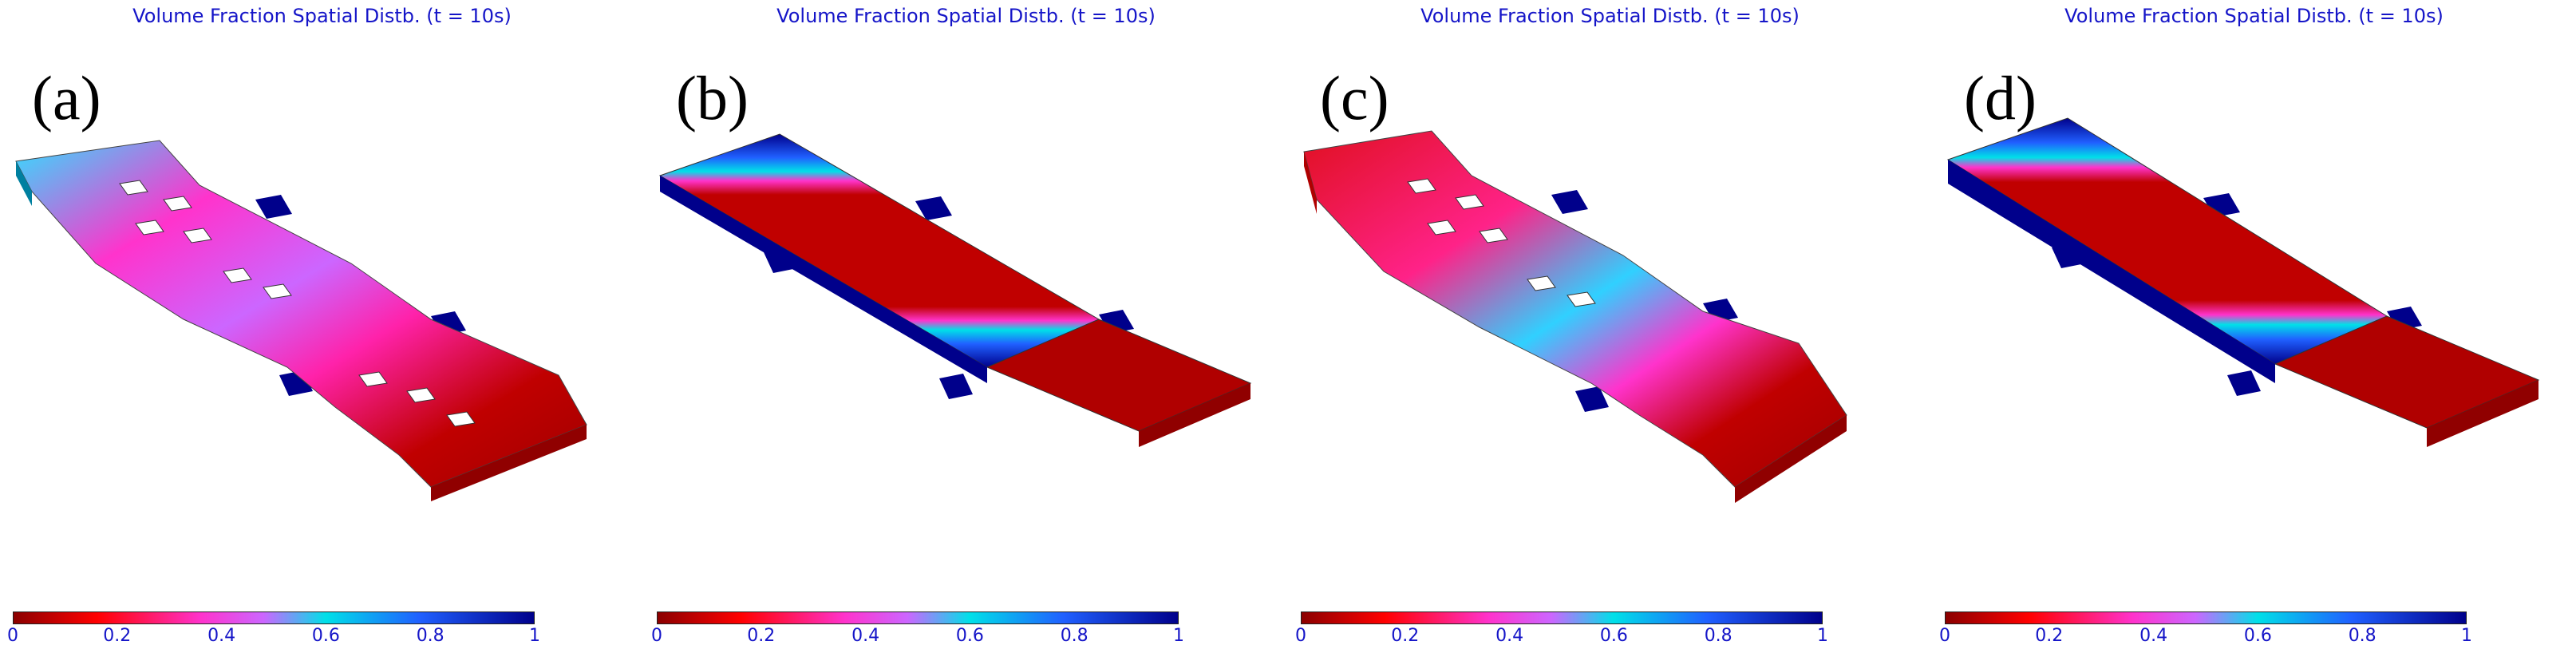  I want to click on mixer-geometry-a, so click(301, 321).